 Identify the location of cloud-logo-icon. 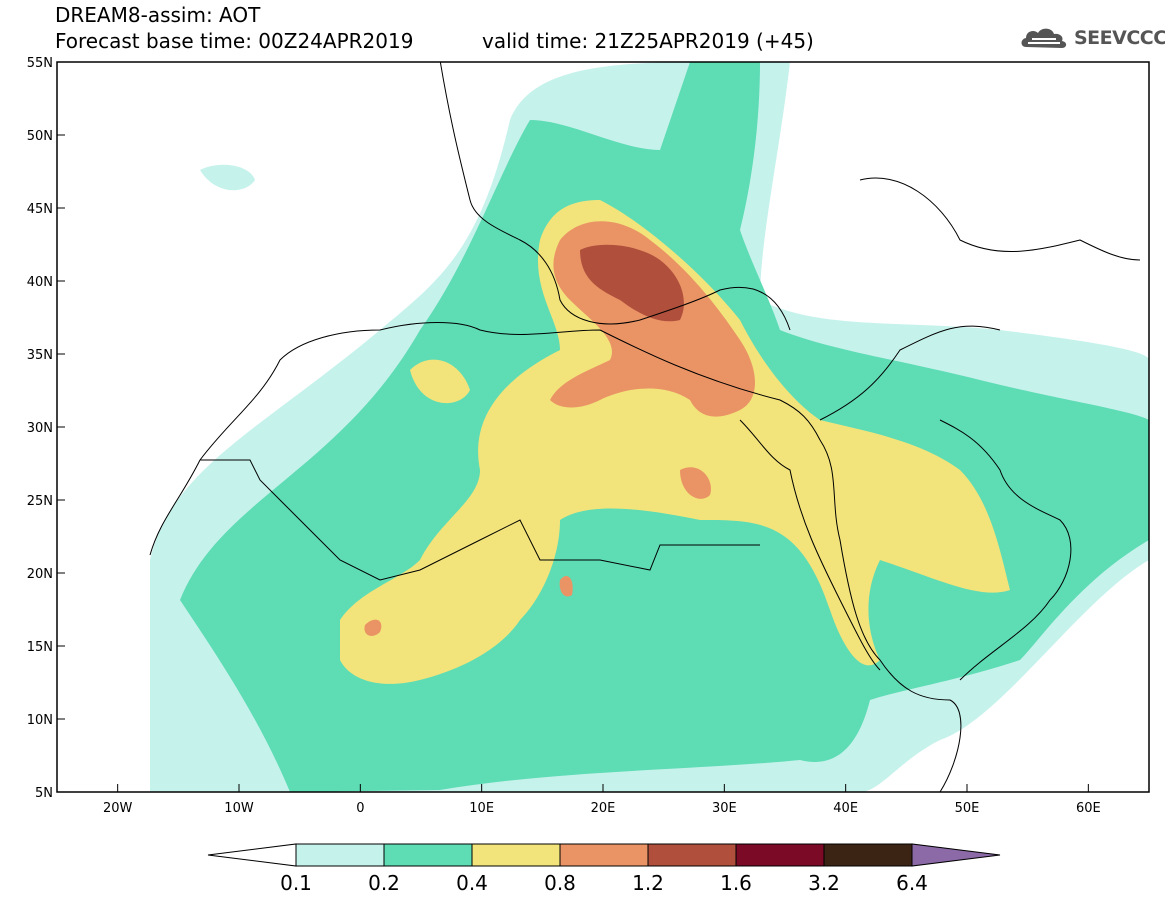
(1044, 38).